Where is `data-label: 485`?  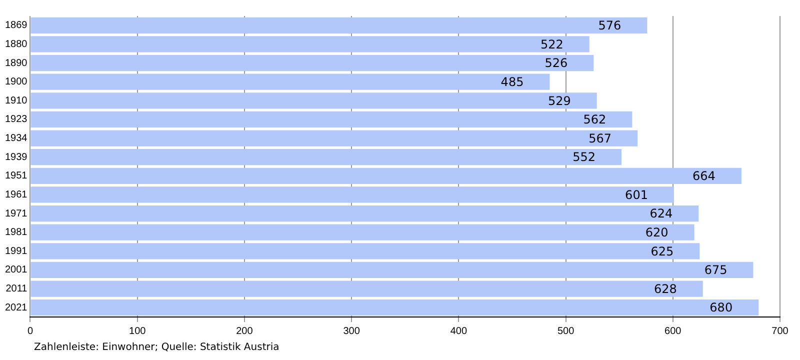
data-label: 485 is located at coordinates (512, 81).